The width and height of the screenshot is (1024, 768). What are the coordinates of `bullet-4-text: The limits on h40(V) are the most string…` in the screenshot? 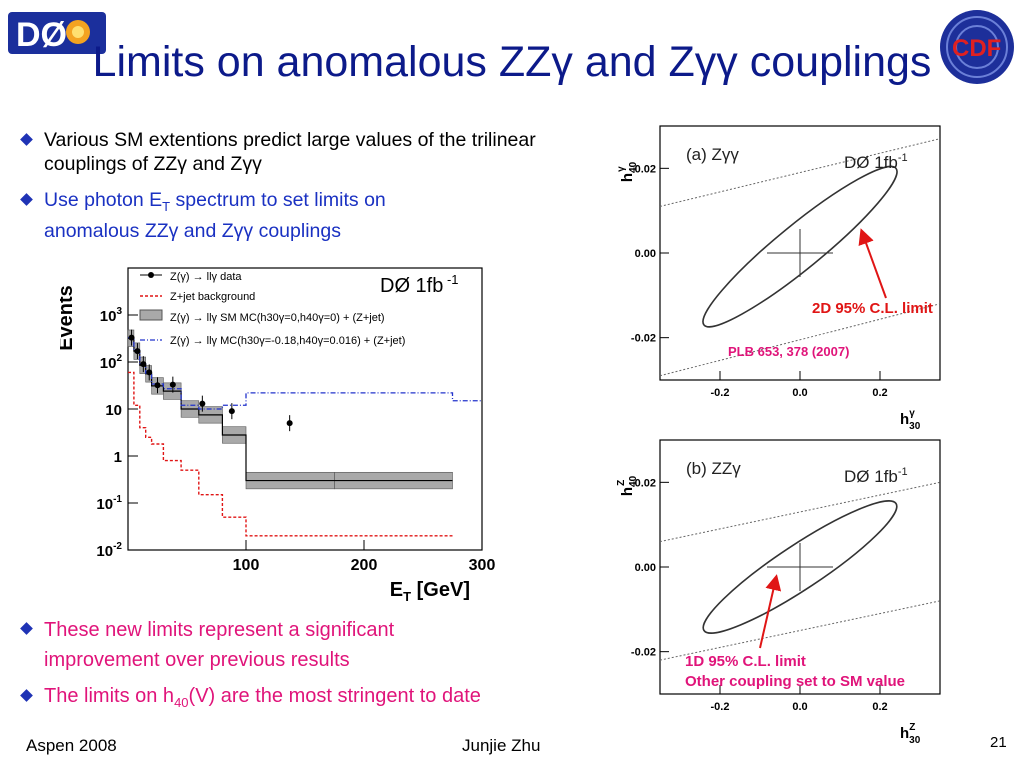 It's located at (262, 697).